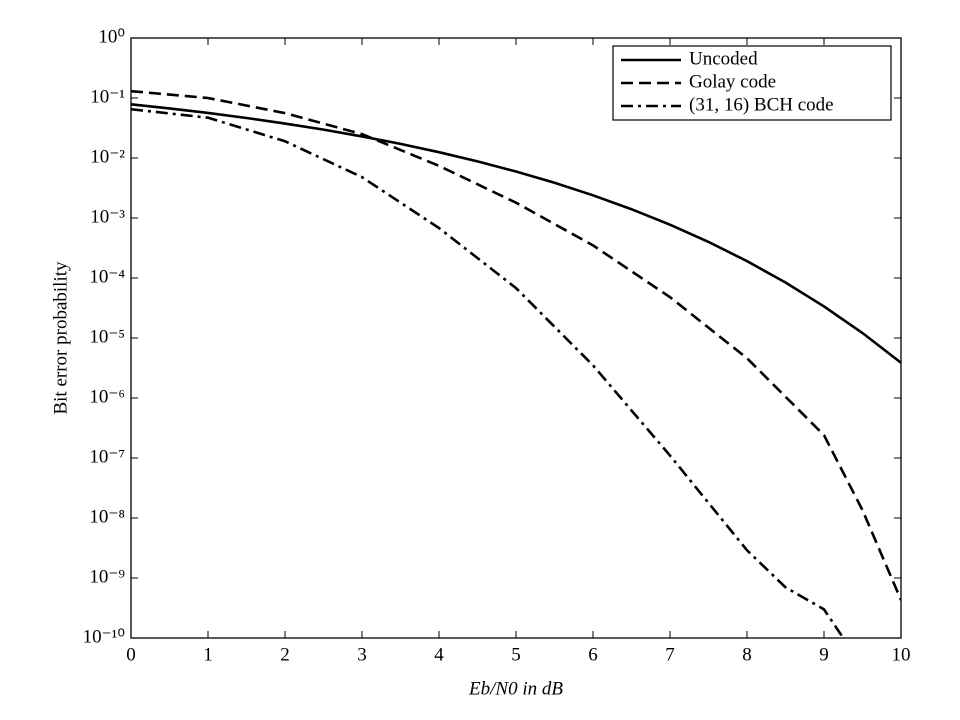 This screenshot has width=960, height=720. What do you see at coordinates (362, 654) in the screenshot?
I see `x-tick-label: 3` at bounding box center [362, 654].